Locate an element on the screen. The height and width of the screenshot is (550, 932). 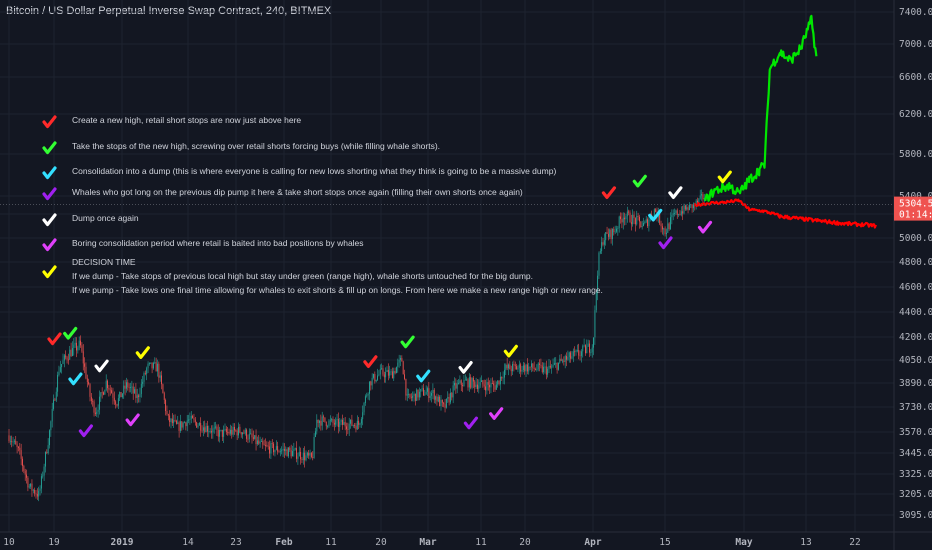
time-tick-label: 19 is located at coordinates (54, 542).